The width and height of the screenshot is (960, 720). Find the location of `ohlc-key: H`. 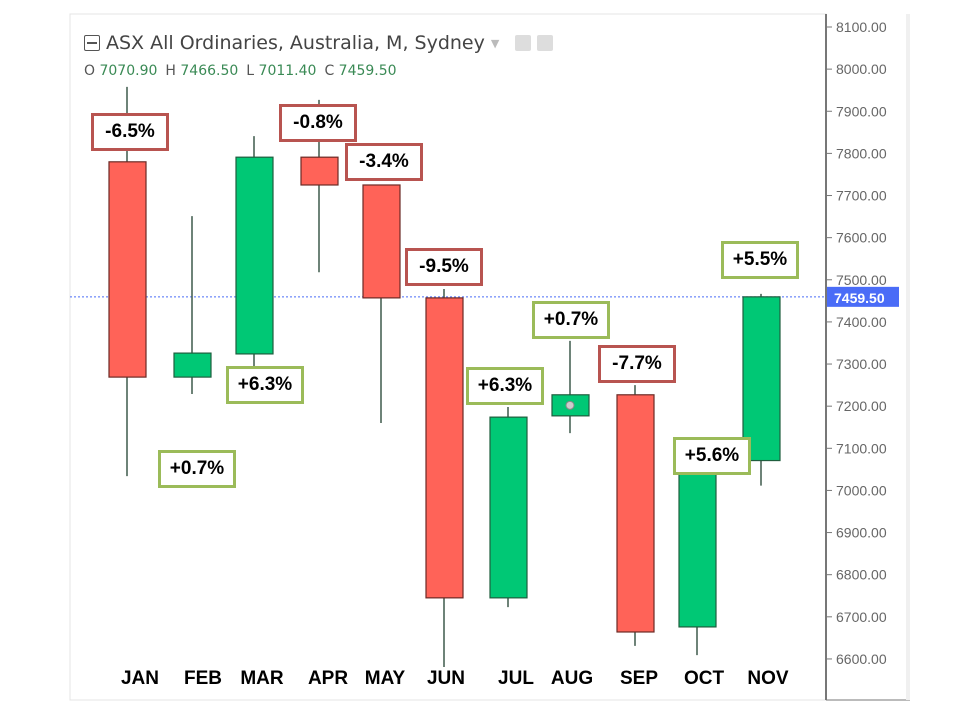

ohlc-key: H is located at coordinates (173, 71).